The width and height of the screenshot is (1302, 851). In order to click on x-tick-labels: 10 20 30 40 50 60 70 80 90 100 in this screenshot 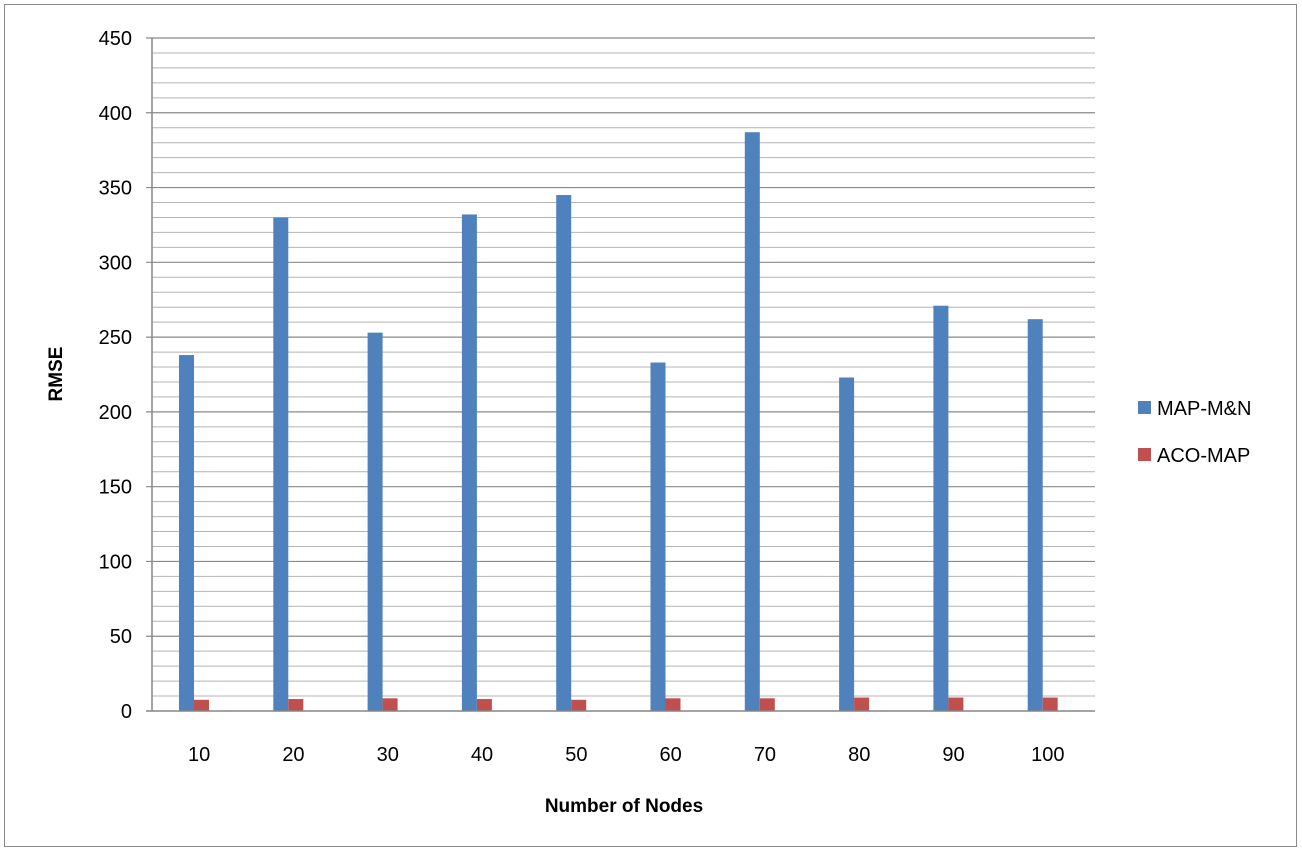, I will do `click(626, 755)`.